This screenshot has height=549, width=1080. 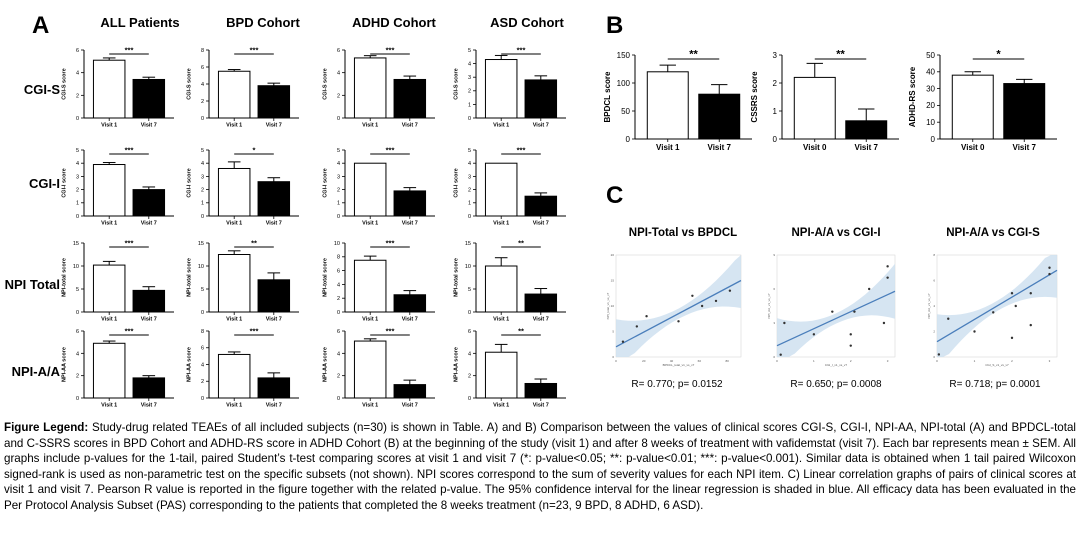 I want to click on scatter-title: NPI-A/A vs CGI-S, so click(x=993, y=233).